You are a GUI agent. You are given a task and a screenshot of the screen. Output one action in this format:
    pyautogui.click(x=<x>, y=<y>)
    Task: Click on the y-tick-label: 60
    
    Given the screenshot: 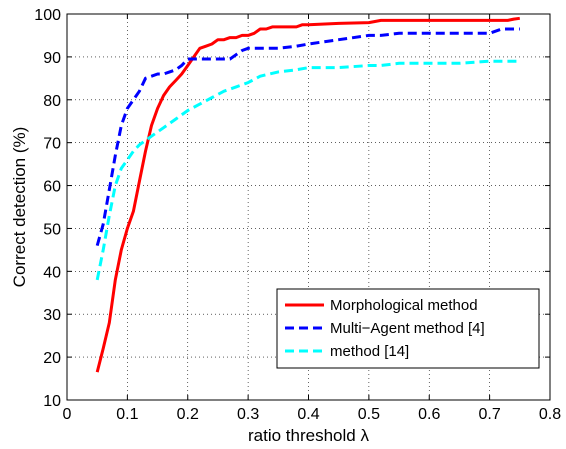 What is the action you would take?
    pyautogui.click(x=52, y=187)
    